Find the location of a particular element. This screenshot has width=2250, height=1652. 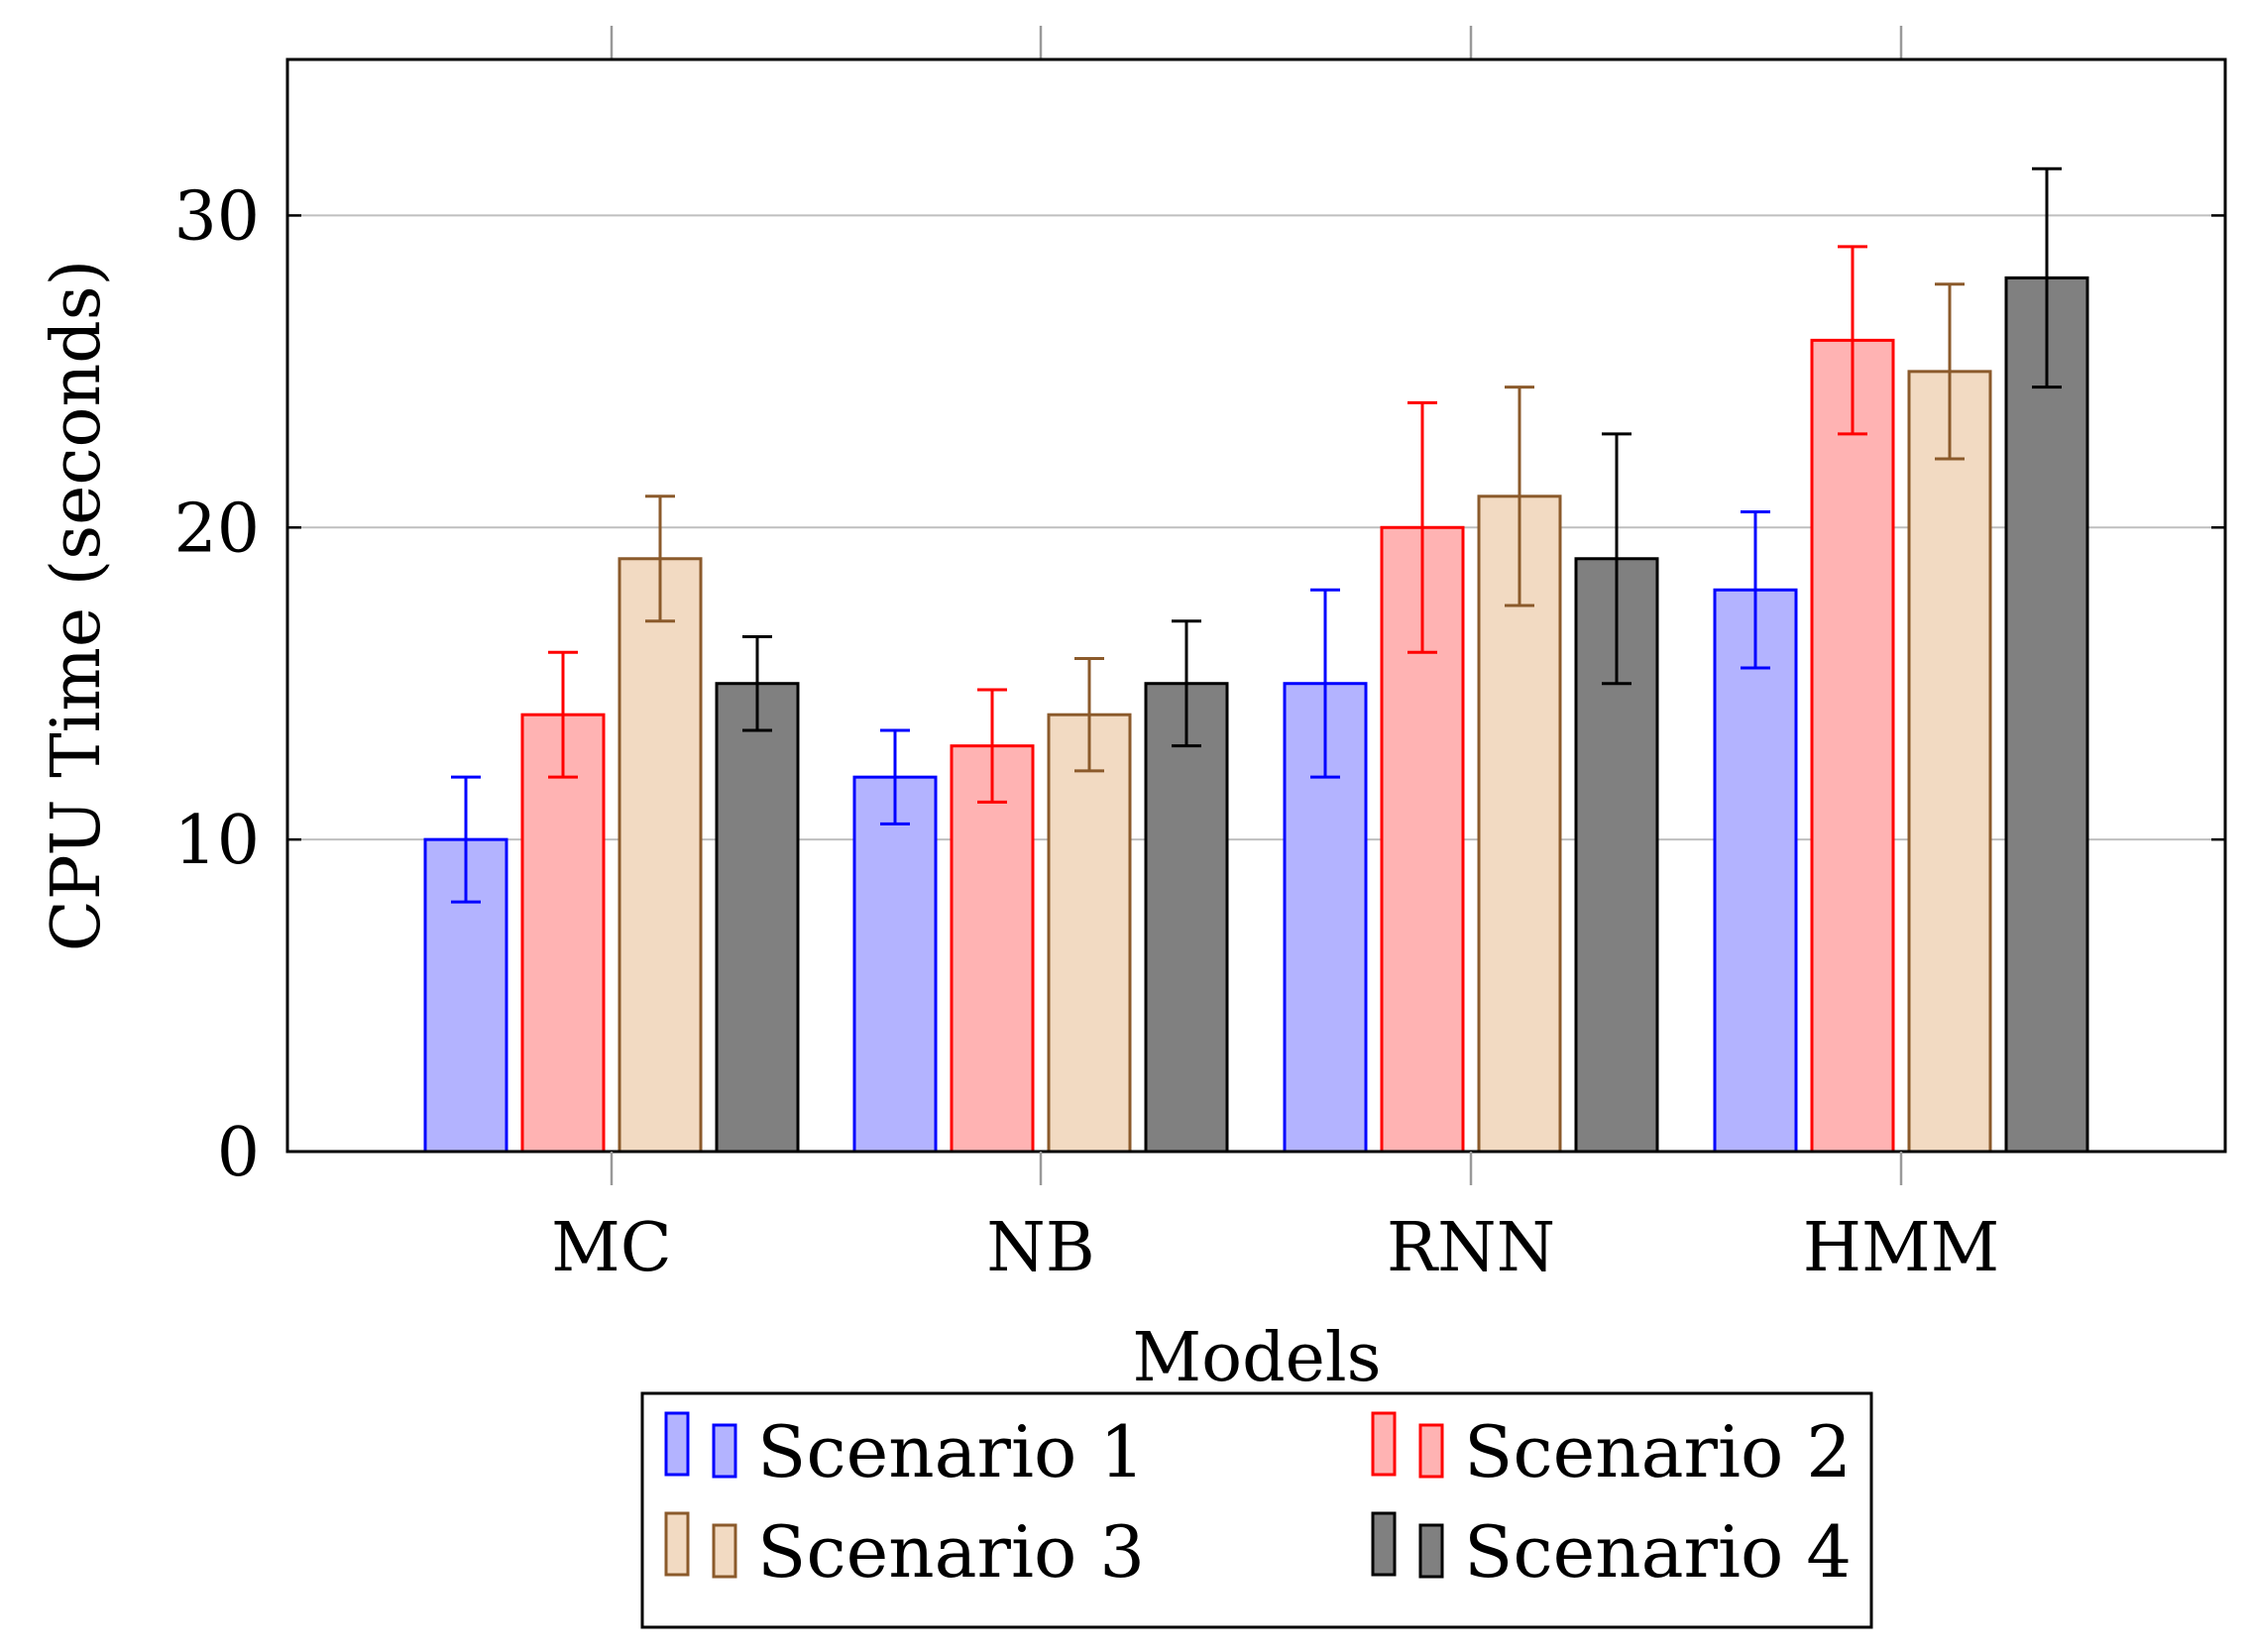

legend: Scenario 1 Scenario 2 Scenario 3 Scenario 4 is located at coordinates (1256, 1510).